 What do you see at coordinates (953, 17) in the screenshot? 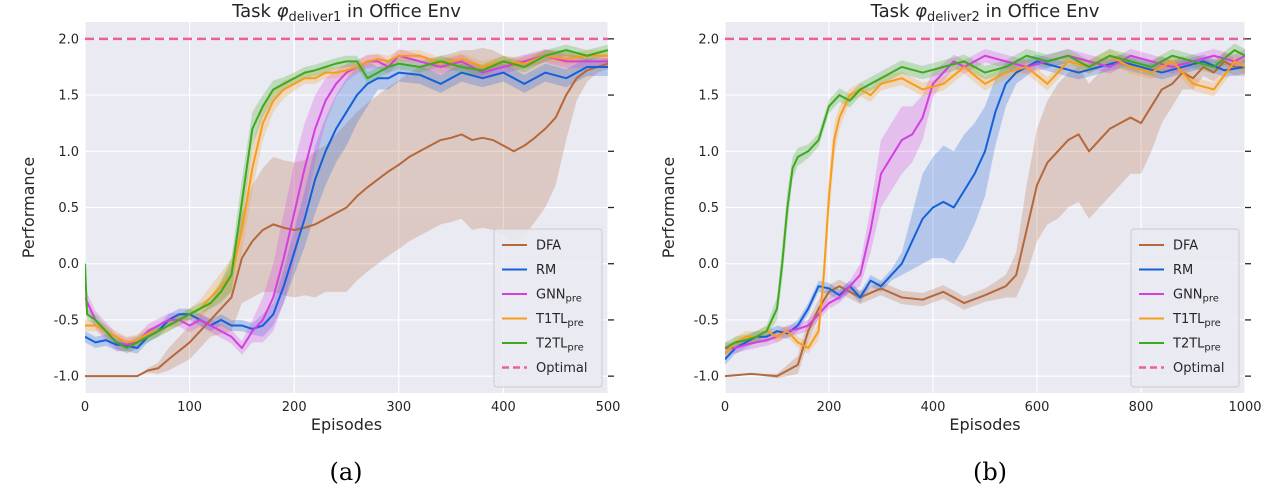
I see `title-subscript: deliver2` at bounding box center [953, 17].